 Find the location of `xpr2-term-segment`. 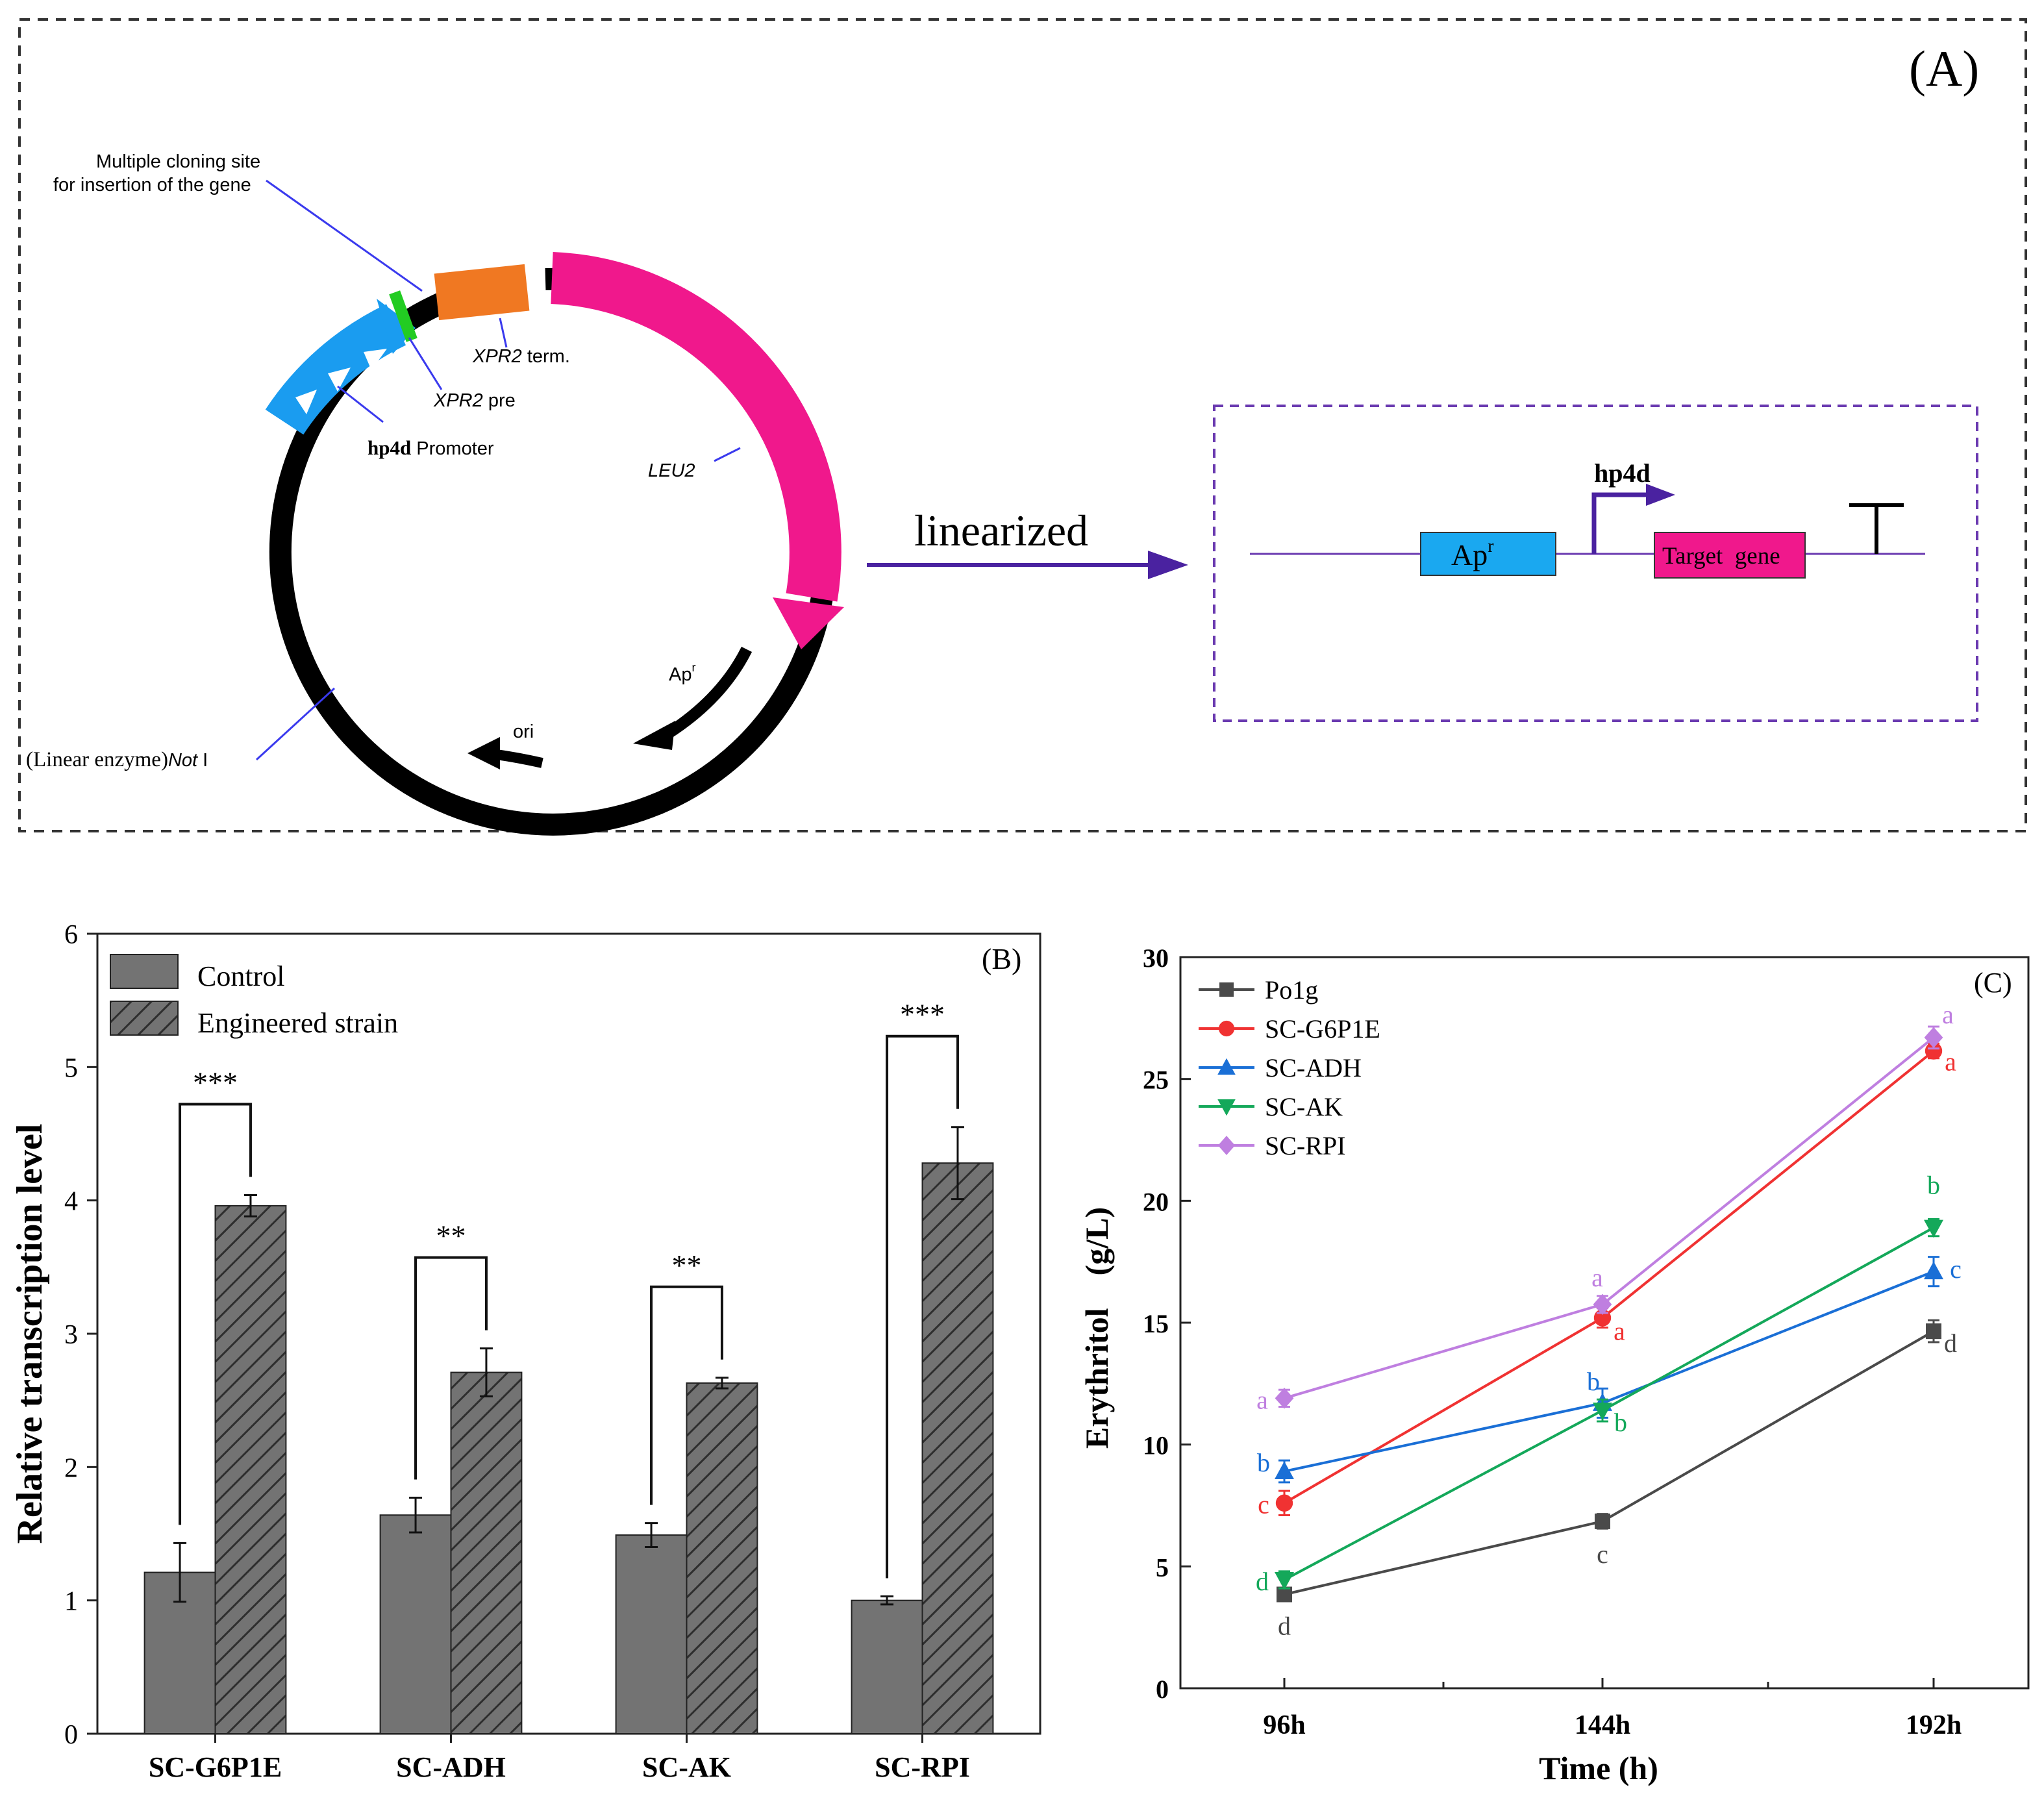

xpr2-term-segment is located at coordinates (482, 292).